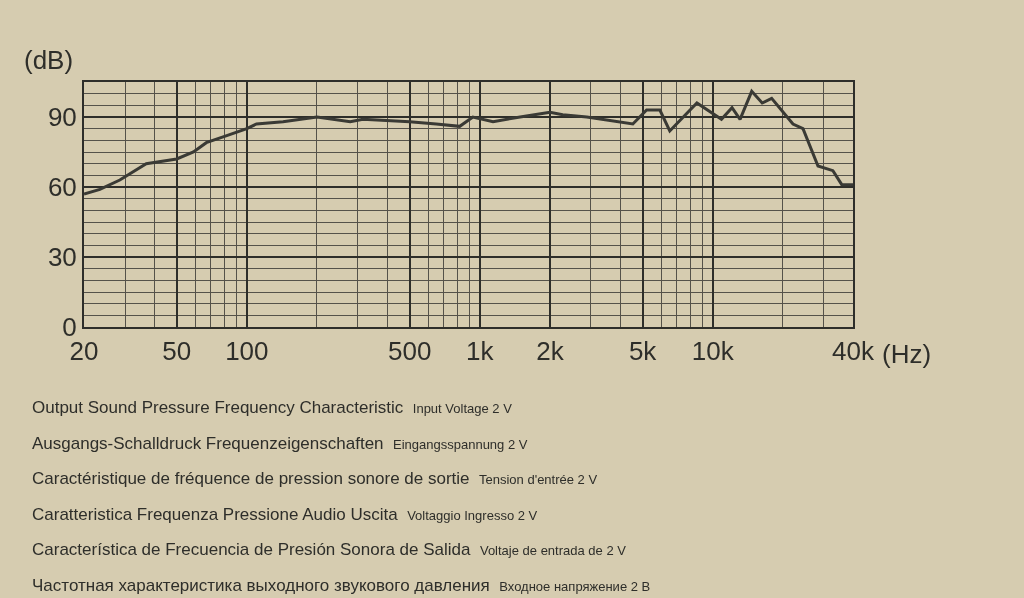 The height and width of the screenshot is (598, 1024). I want to click on text: Ausgangs-Schalldruck Frequenzeigenschaften, so click(208, 443).